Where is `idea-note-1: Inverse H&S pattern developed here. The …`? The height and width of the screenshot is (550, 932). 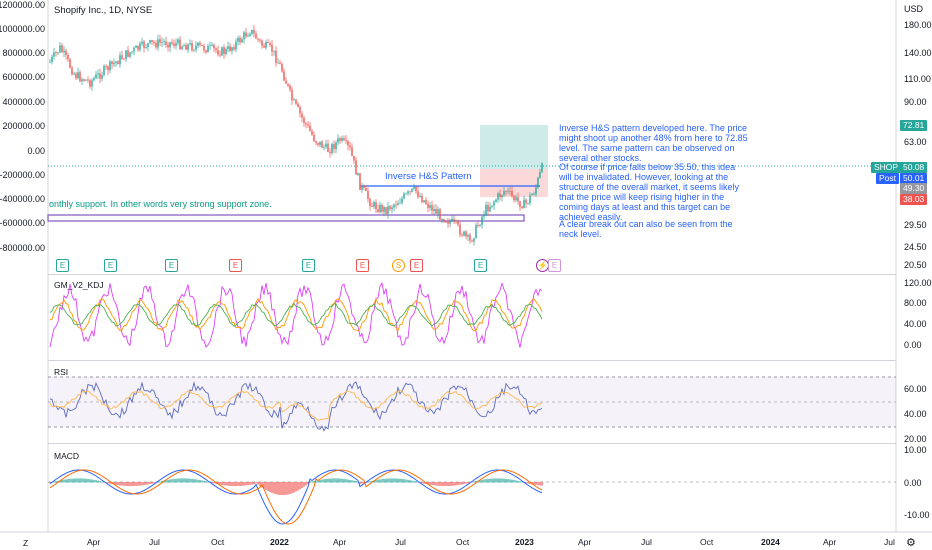
idea-note-1: Inverse H&S pattern developed here. The … is located at coordinates (653, 143).